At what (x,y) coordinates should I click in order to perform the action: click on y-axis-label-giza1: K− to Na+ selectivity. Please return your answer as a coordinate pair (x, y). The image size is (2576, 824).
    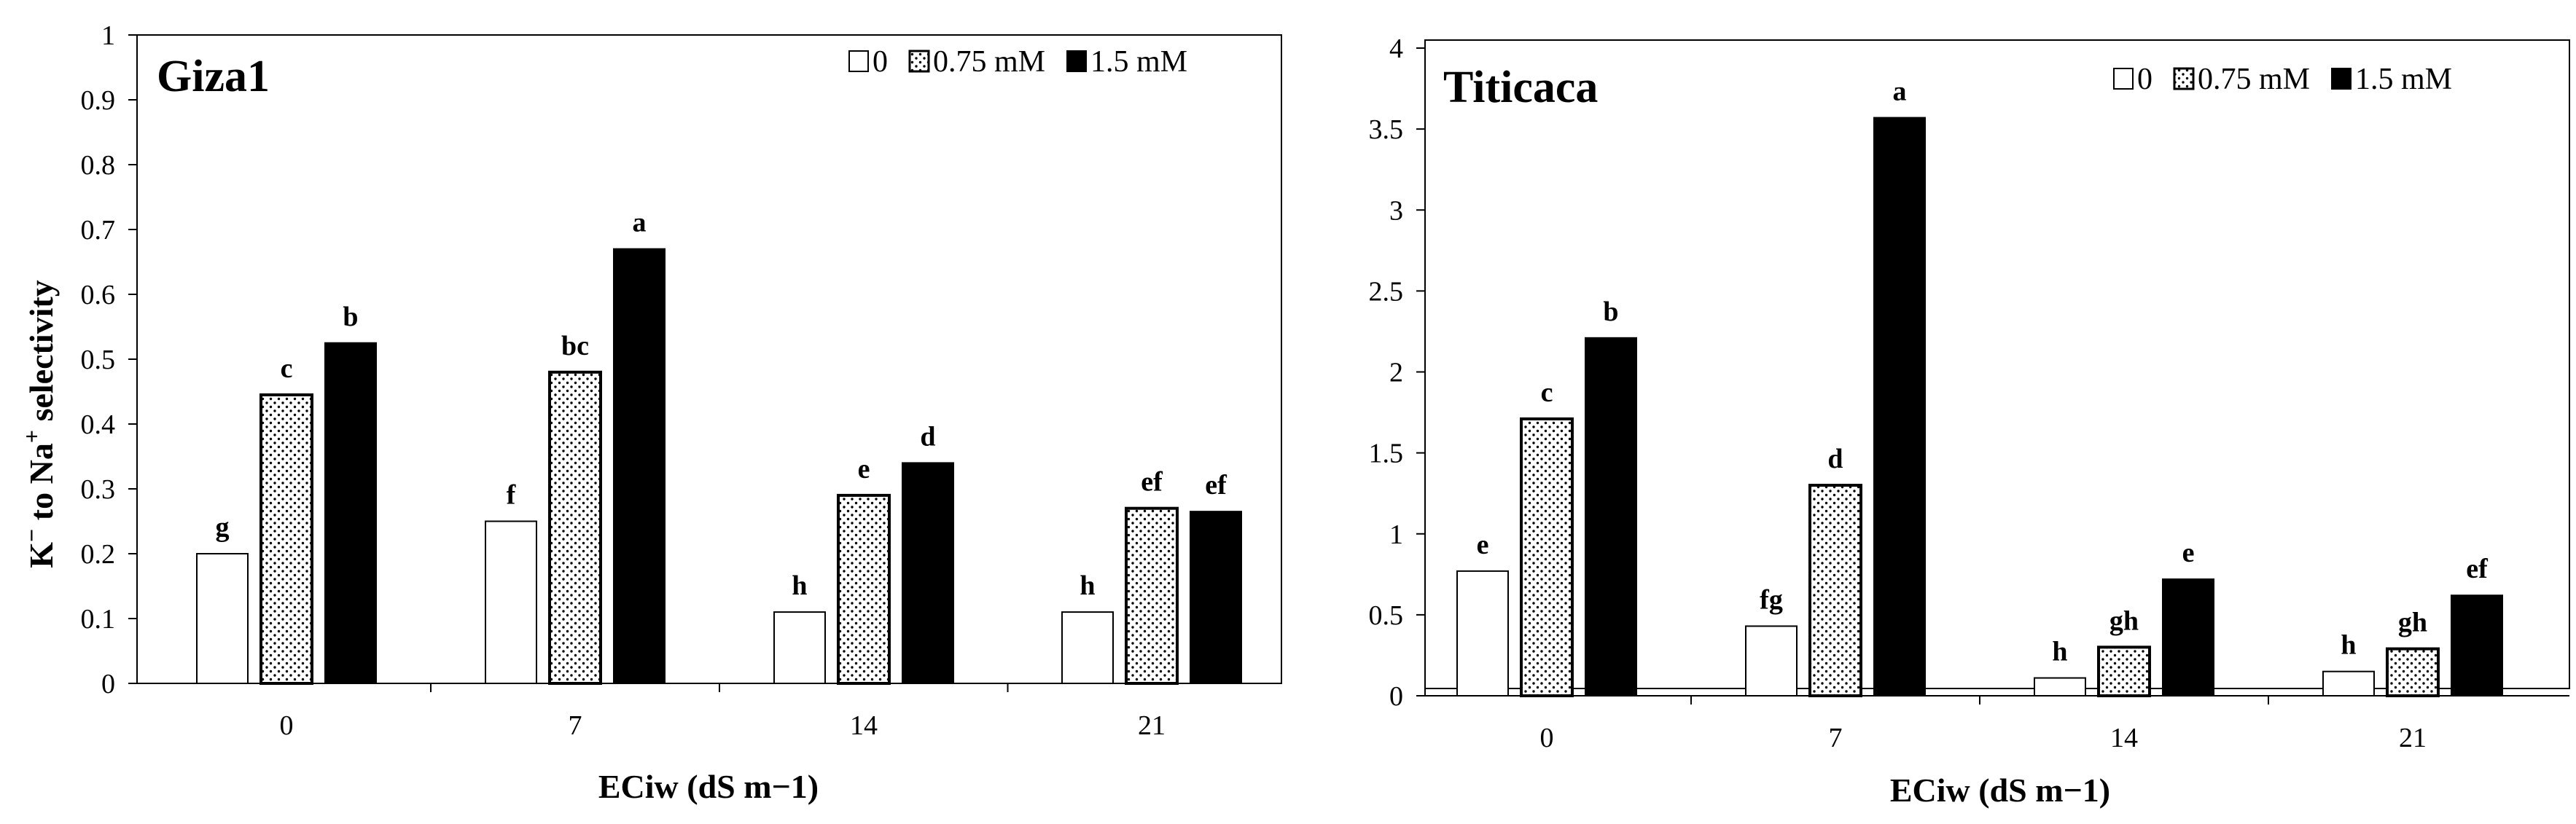
    Looking at the image, I should click on (39, 424).